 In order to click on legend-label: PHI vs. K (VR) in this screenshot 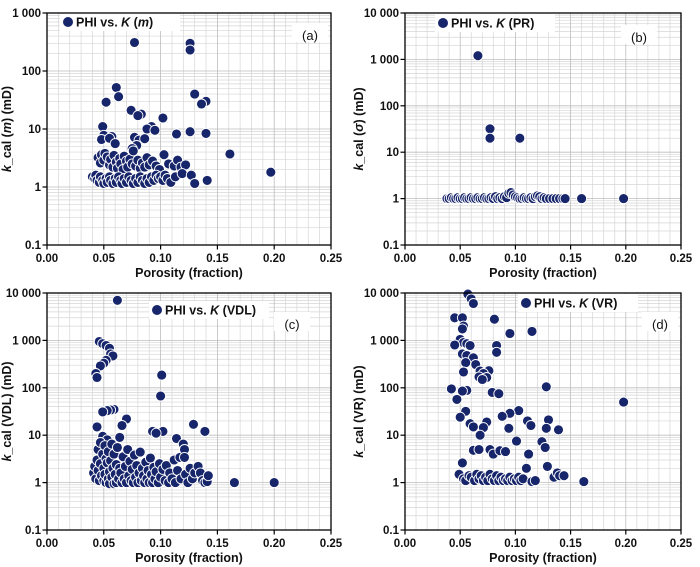, I will do `click(575, 304)`.